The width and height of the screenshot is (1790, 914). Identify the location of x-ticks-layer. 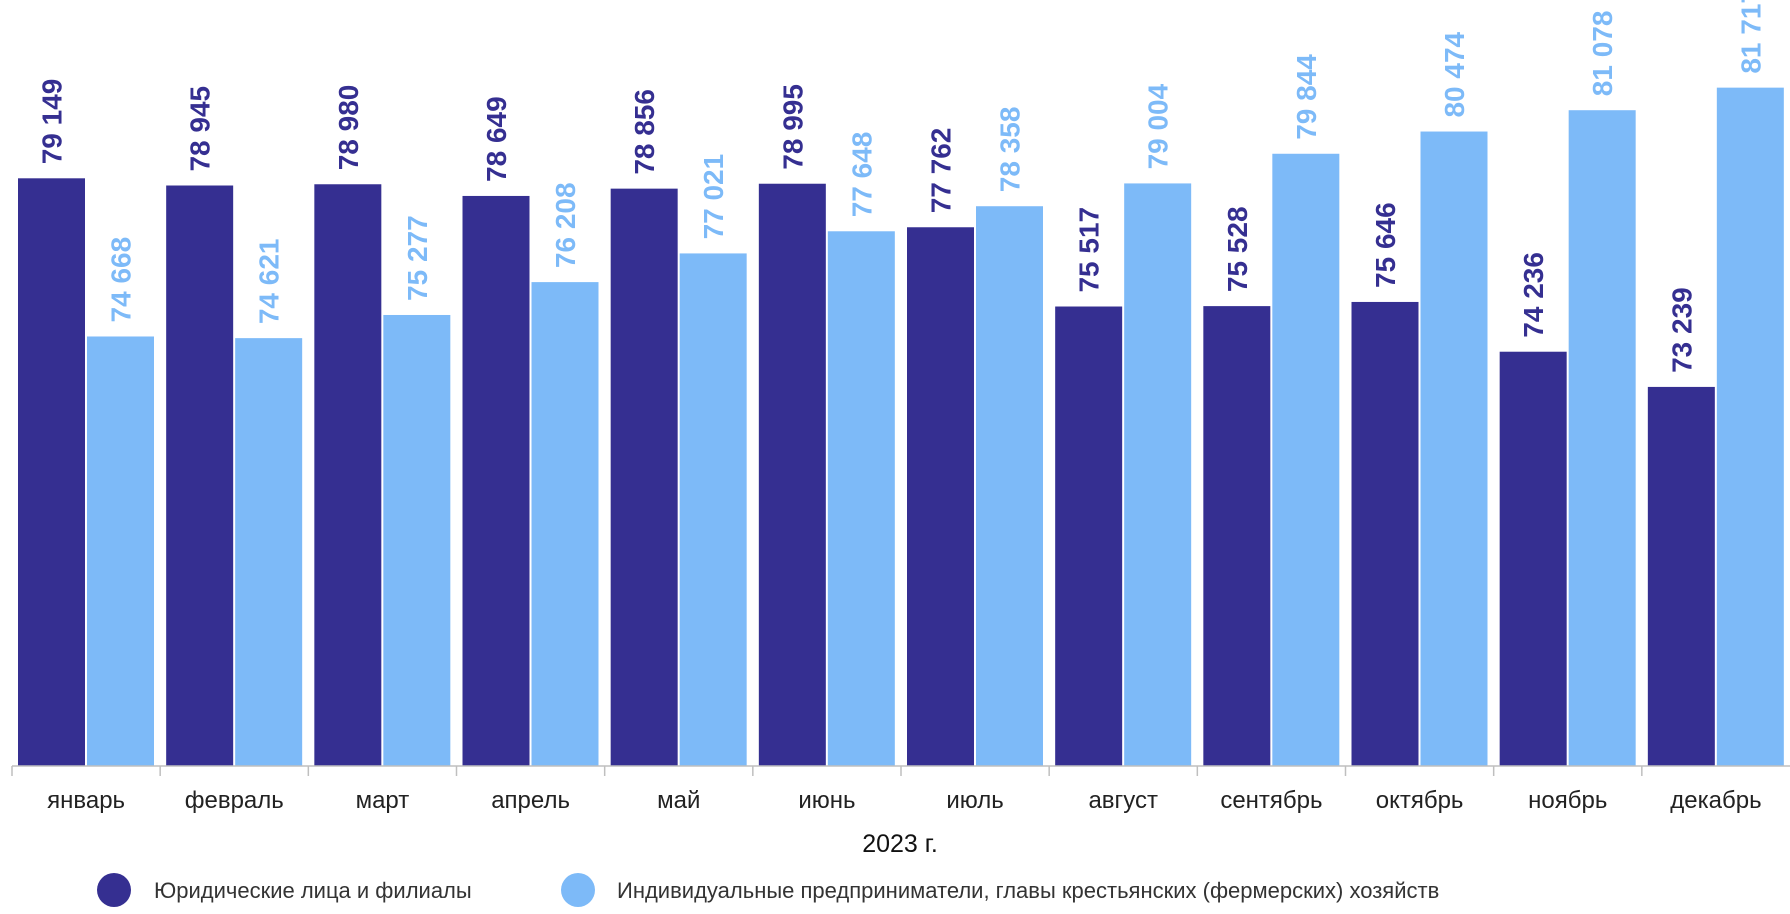
(827, 771).